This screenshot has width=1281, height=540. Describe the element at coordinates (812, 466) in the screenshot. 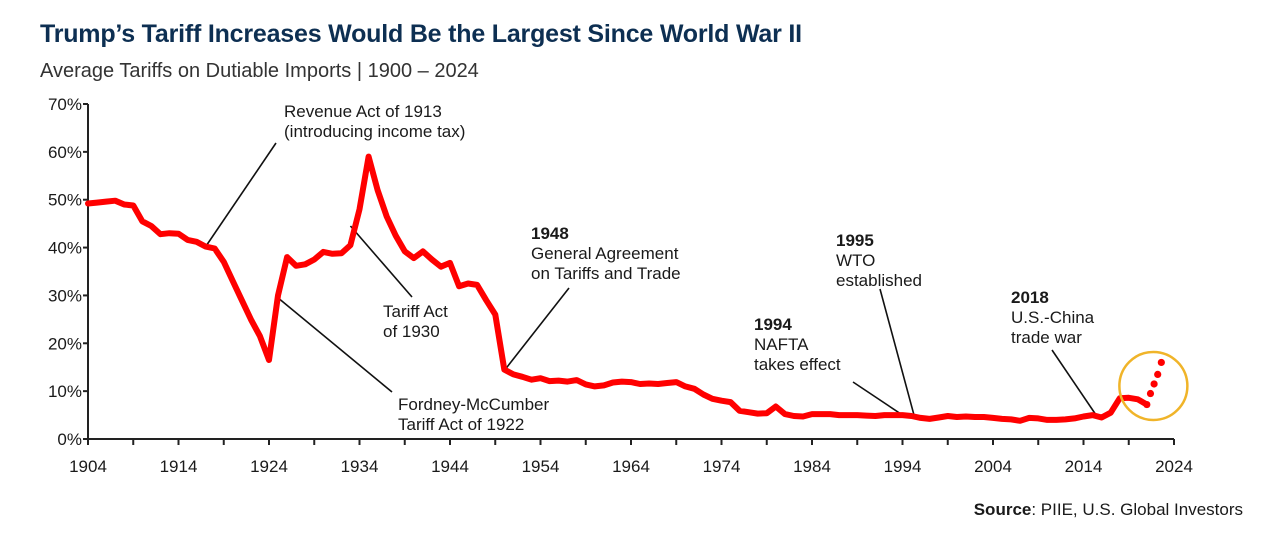

I see `x-tick-label: 1984` at that location.